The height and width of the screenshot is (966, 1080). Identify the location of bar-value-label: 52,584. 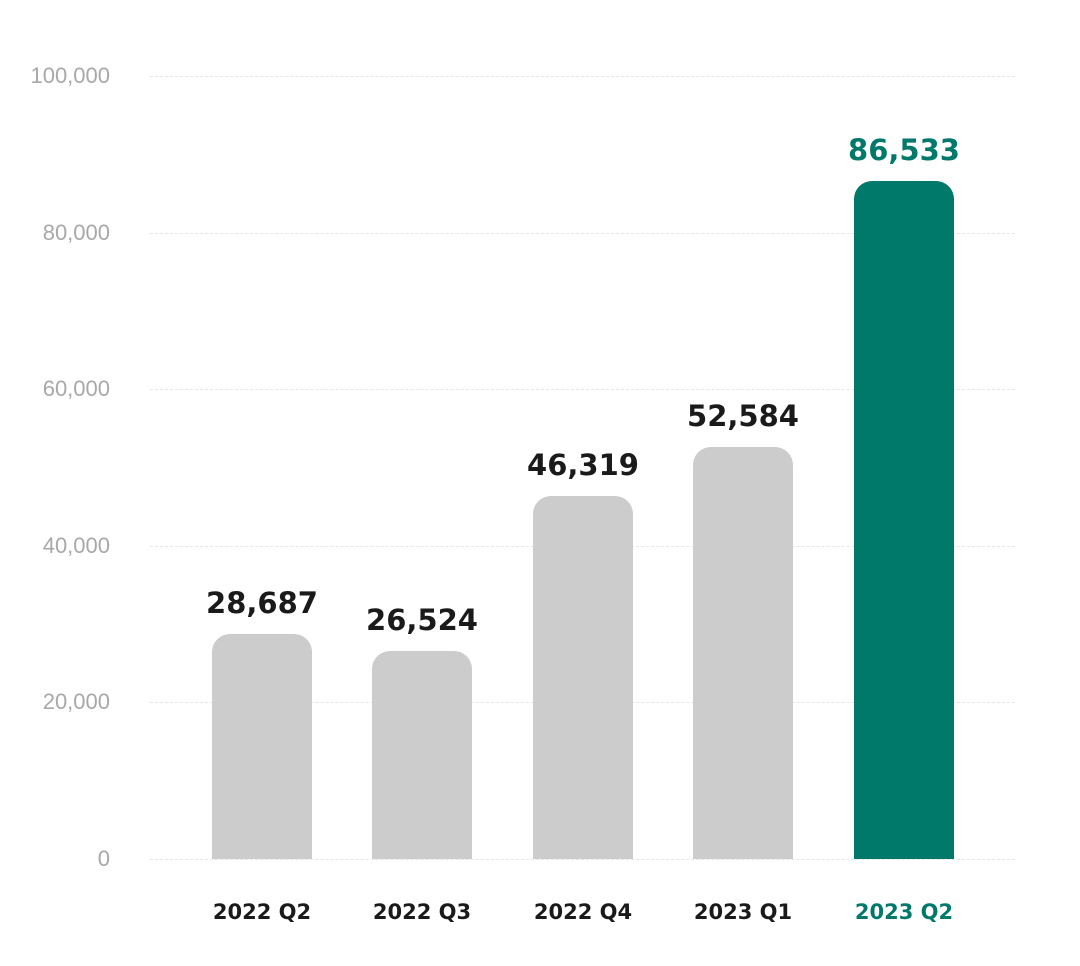
(743, 416).